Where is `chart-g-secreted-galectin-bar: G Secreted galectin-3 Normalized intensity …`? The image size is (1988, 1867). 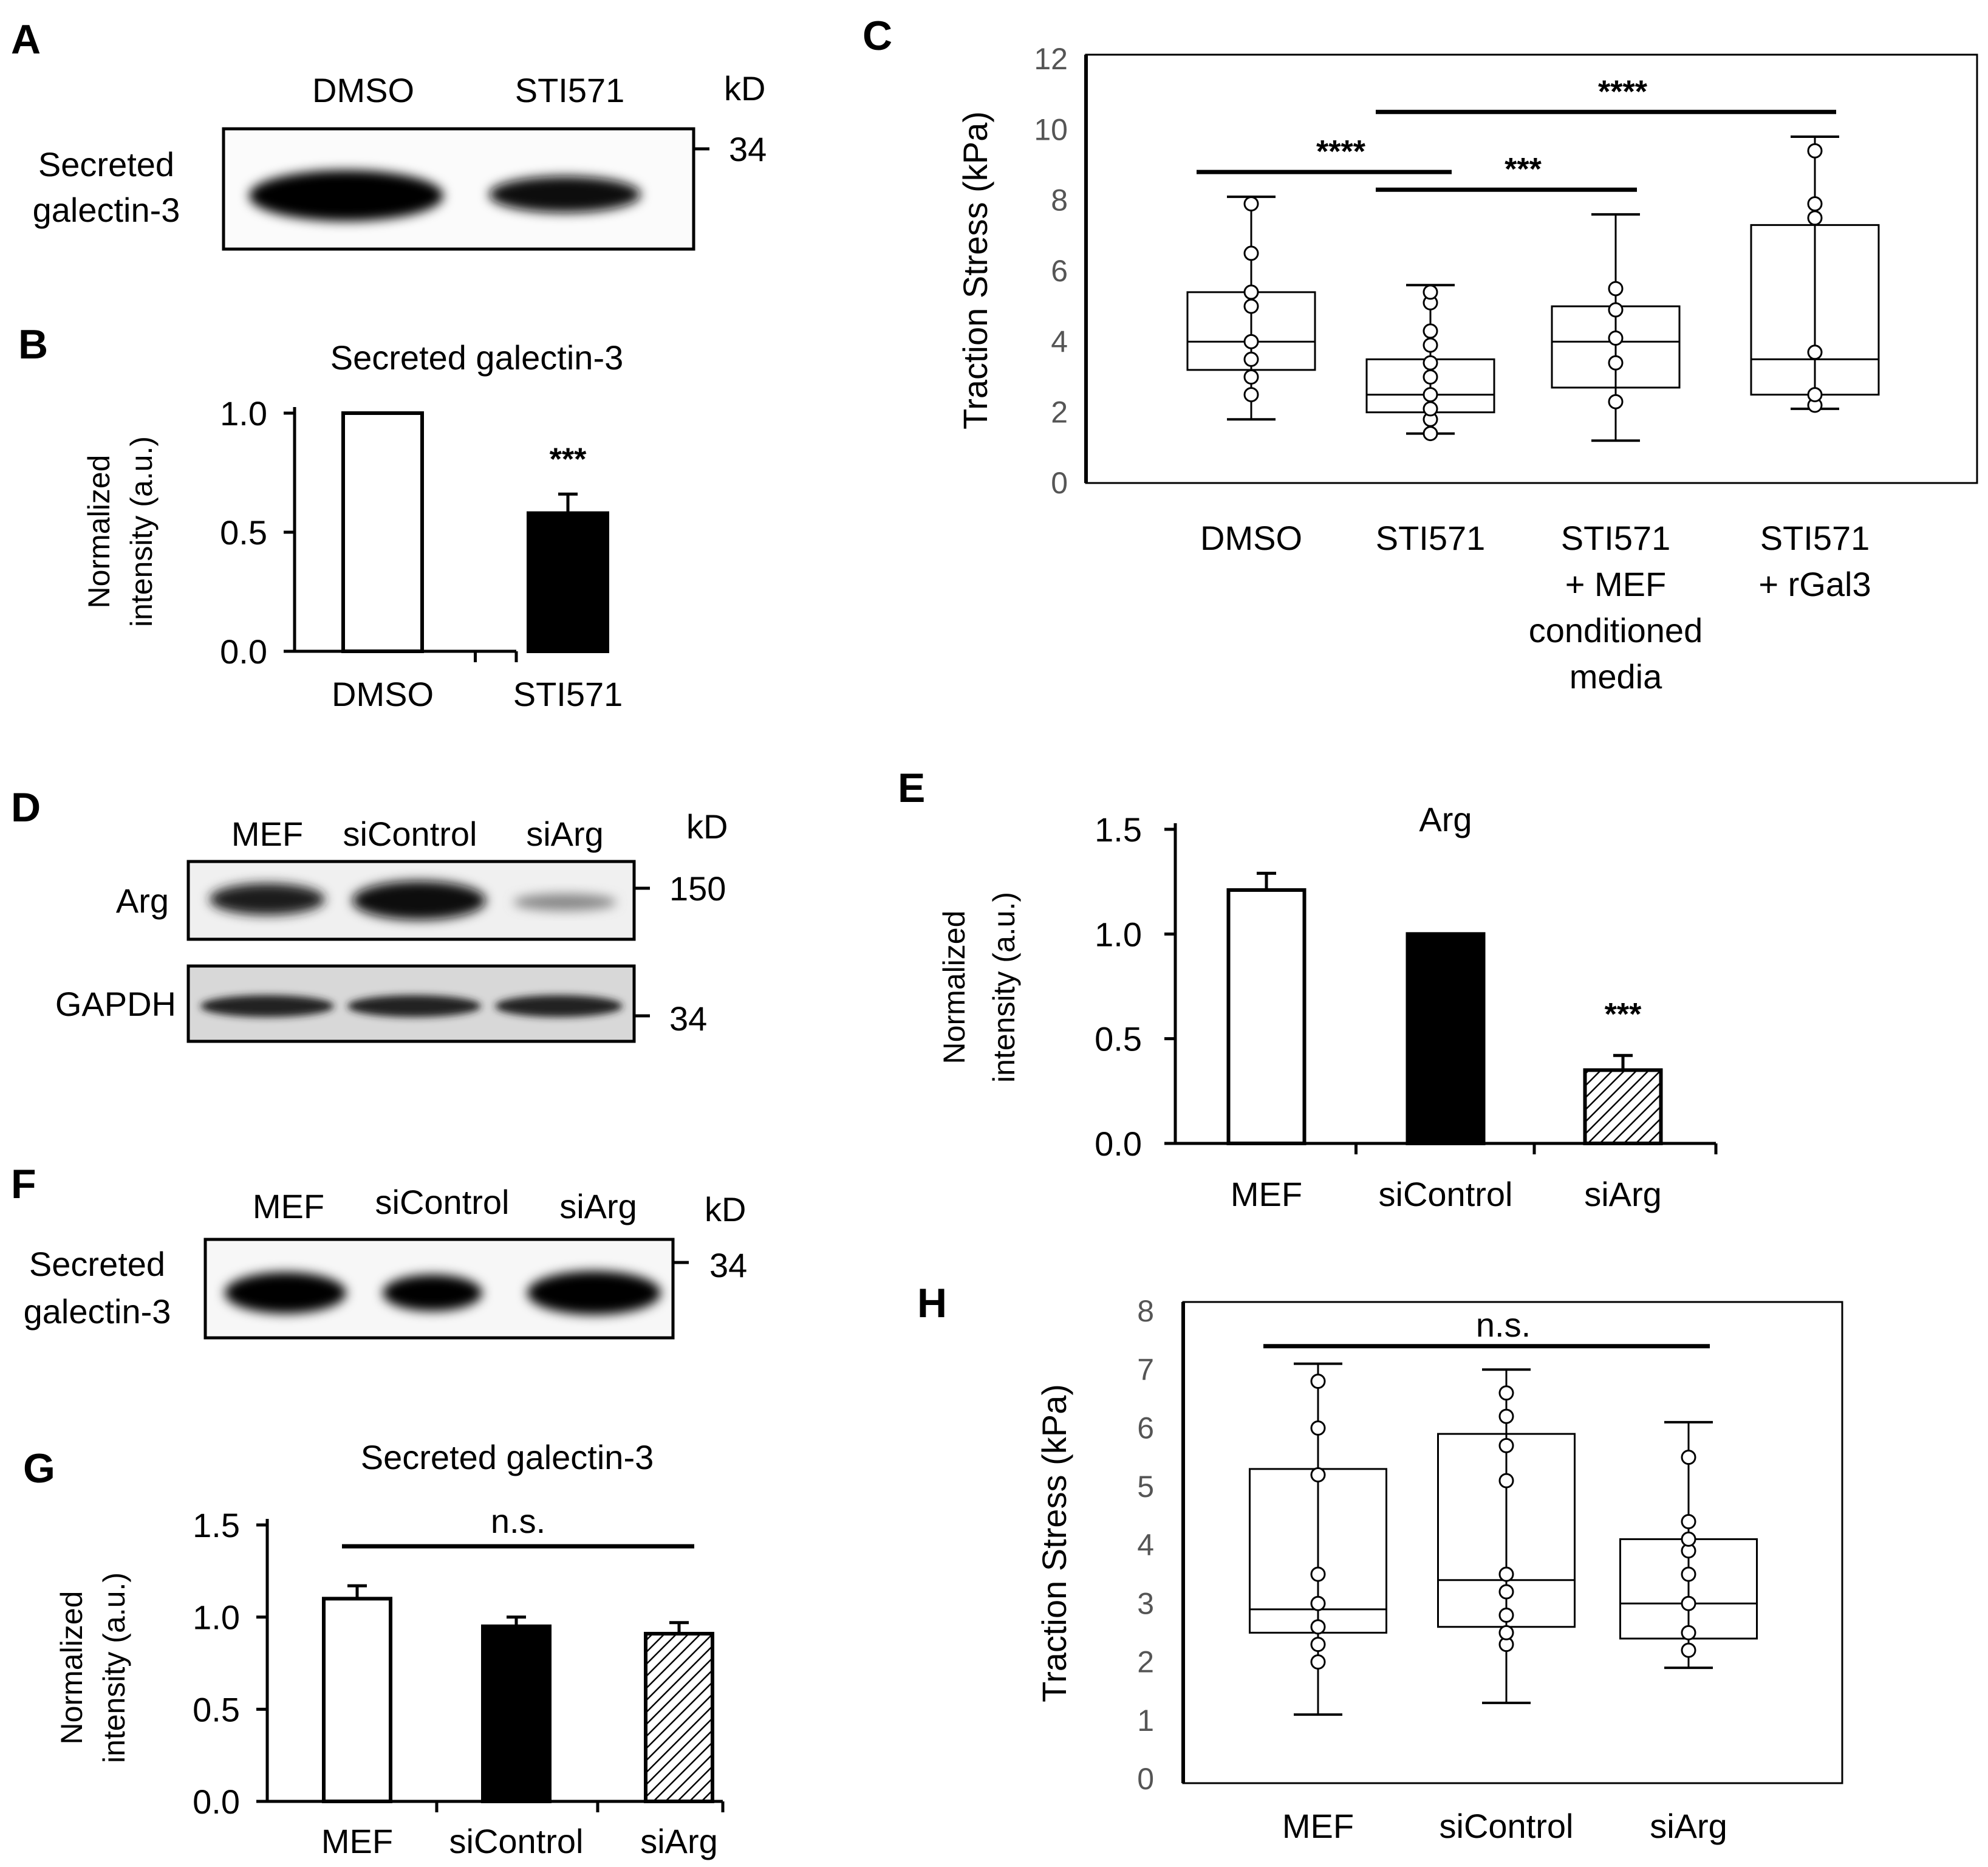
chart-g-secreted-galectin-bar: G Secreted galectin-3 Normalized intensity … is located at coordinates (374, 1649).